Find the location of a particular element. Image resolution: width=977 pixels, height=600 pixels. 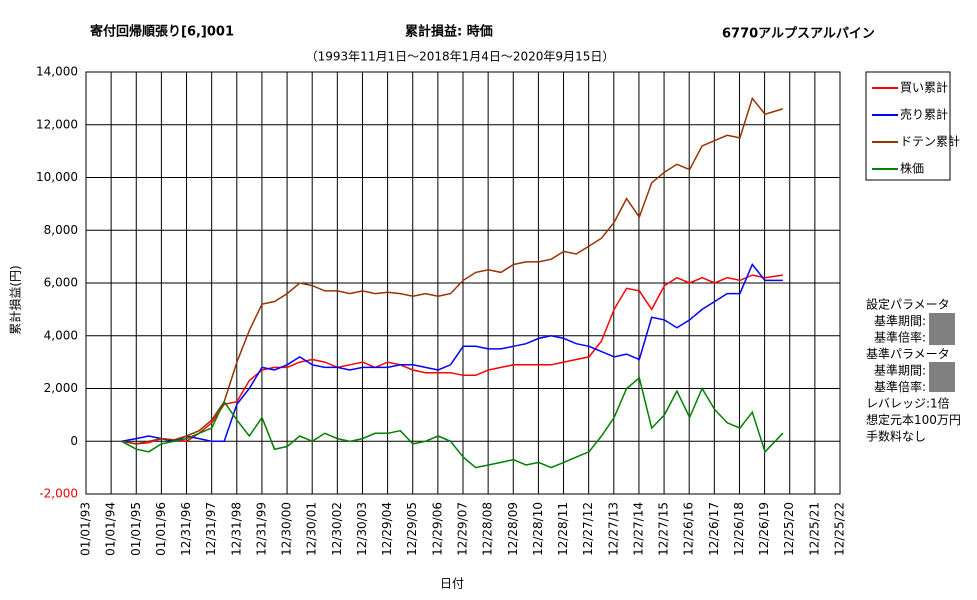

y-tick-label: 8,000 is located at coordinates (61, 230).